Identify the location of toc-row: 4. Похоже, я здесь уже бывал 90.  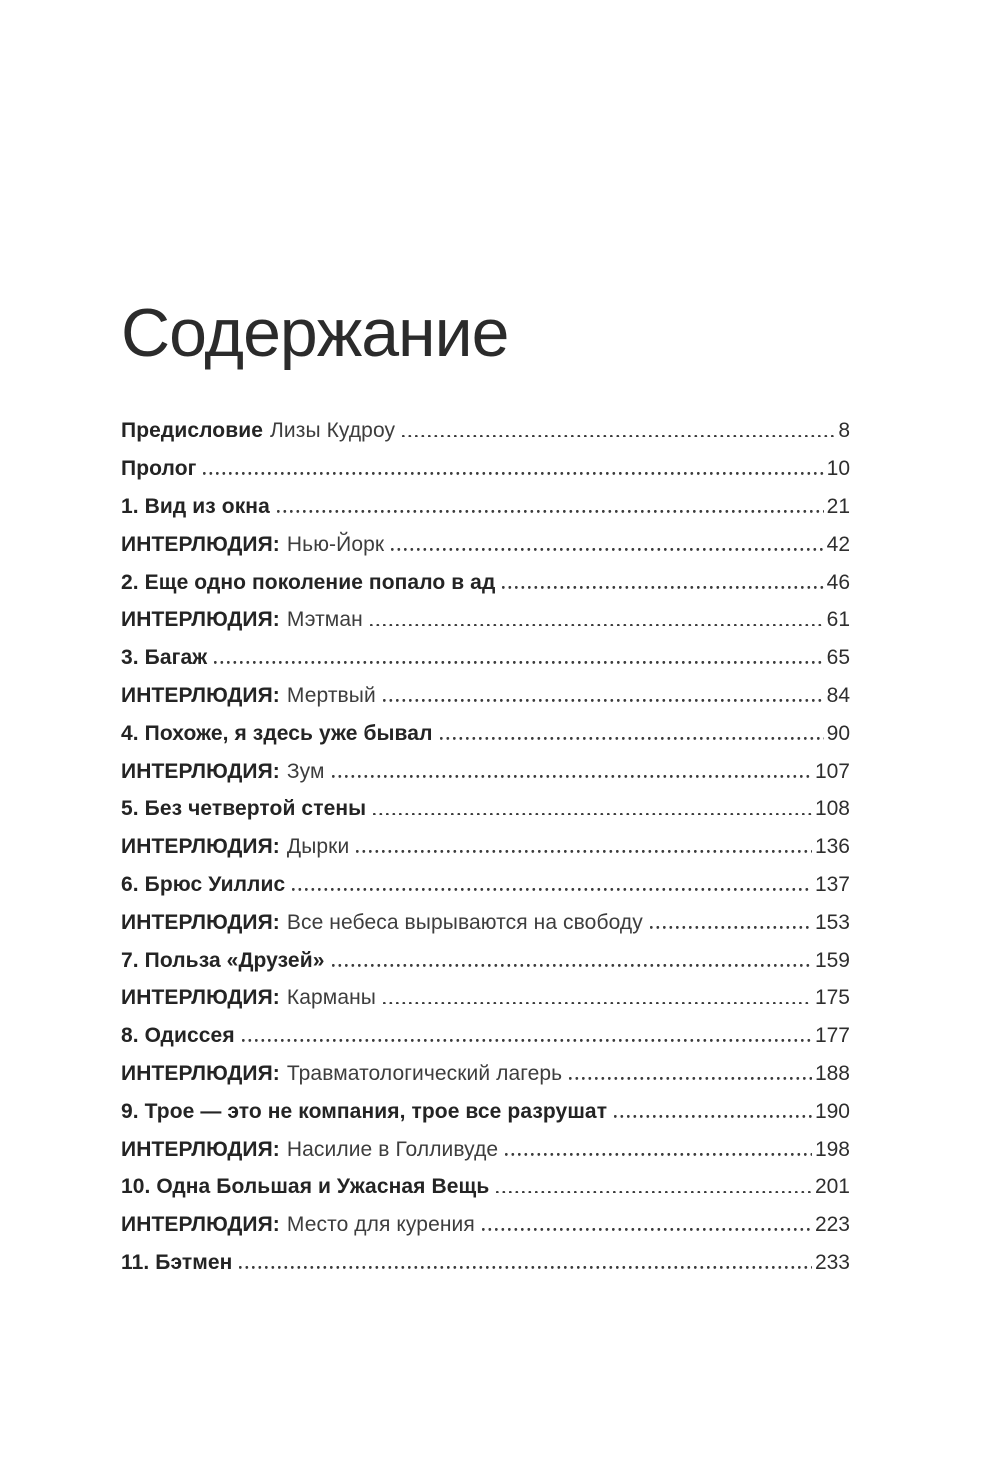
(485, 734).